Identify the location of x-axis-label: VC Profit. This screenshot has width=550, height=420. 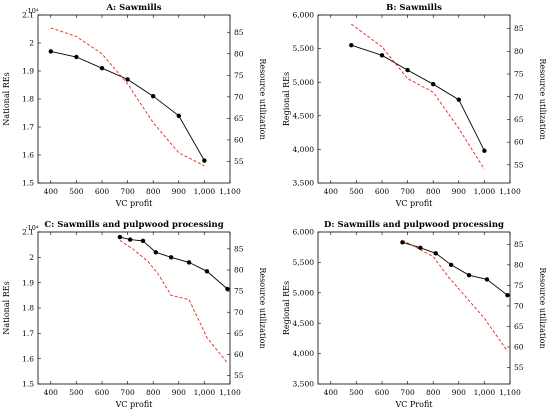
(413, 404).